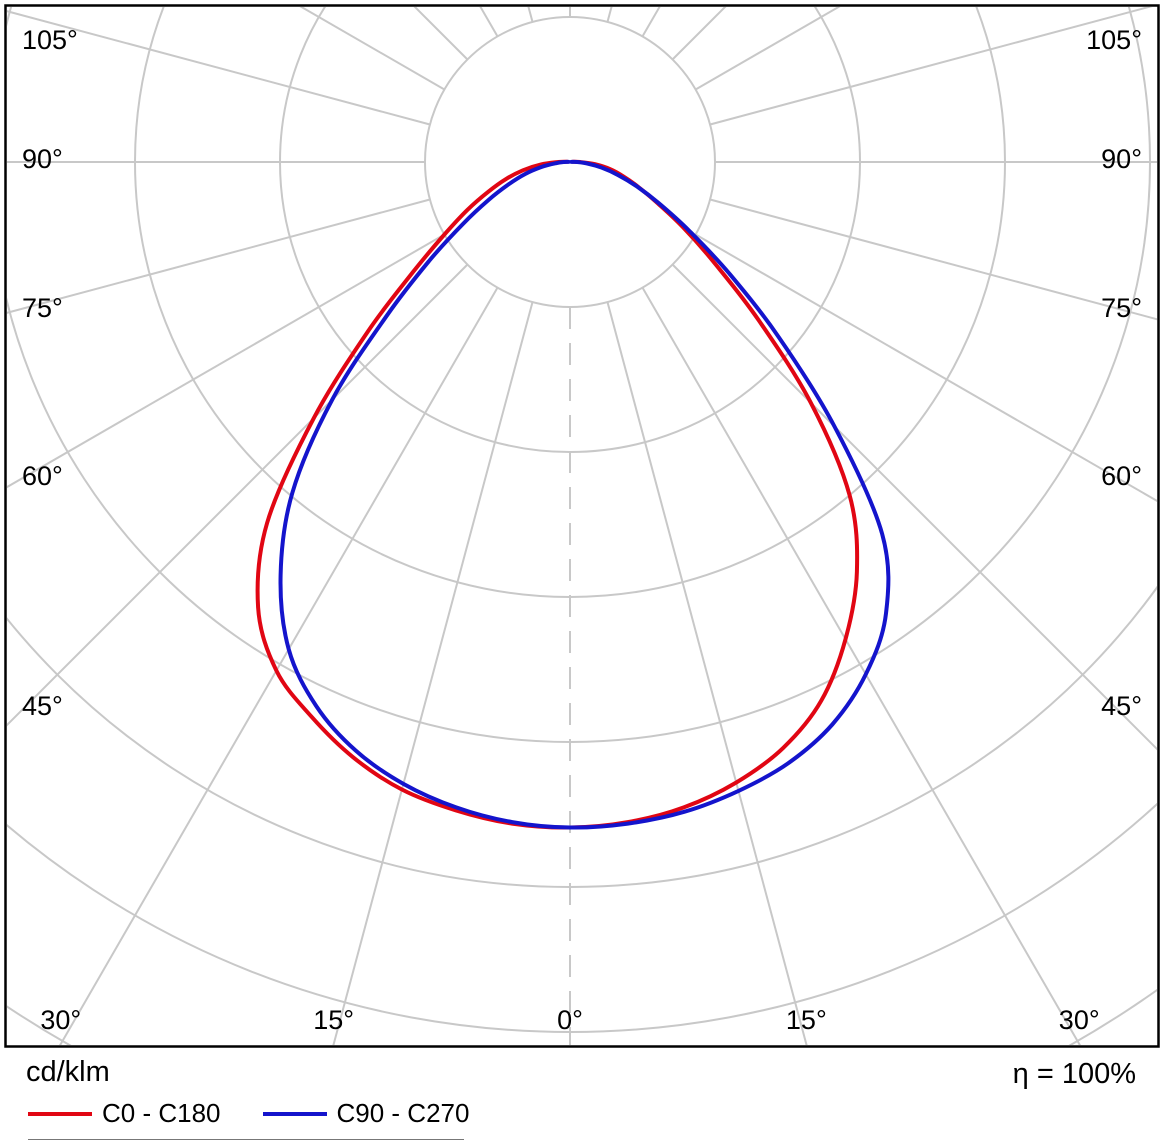 The height and width of the screenshot is (1140, 1164). What do you see at coordinates (294, 1113) in the screenshot?
I see `legend-swatch-c90-c270` at bounding box center [294, 1113].